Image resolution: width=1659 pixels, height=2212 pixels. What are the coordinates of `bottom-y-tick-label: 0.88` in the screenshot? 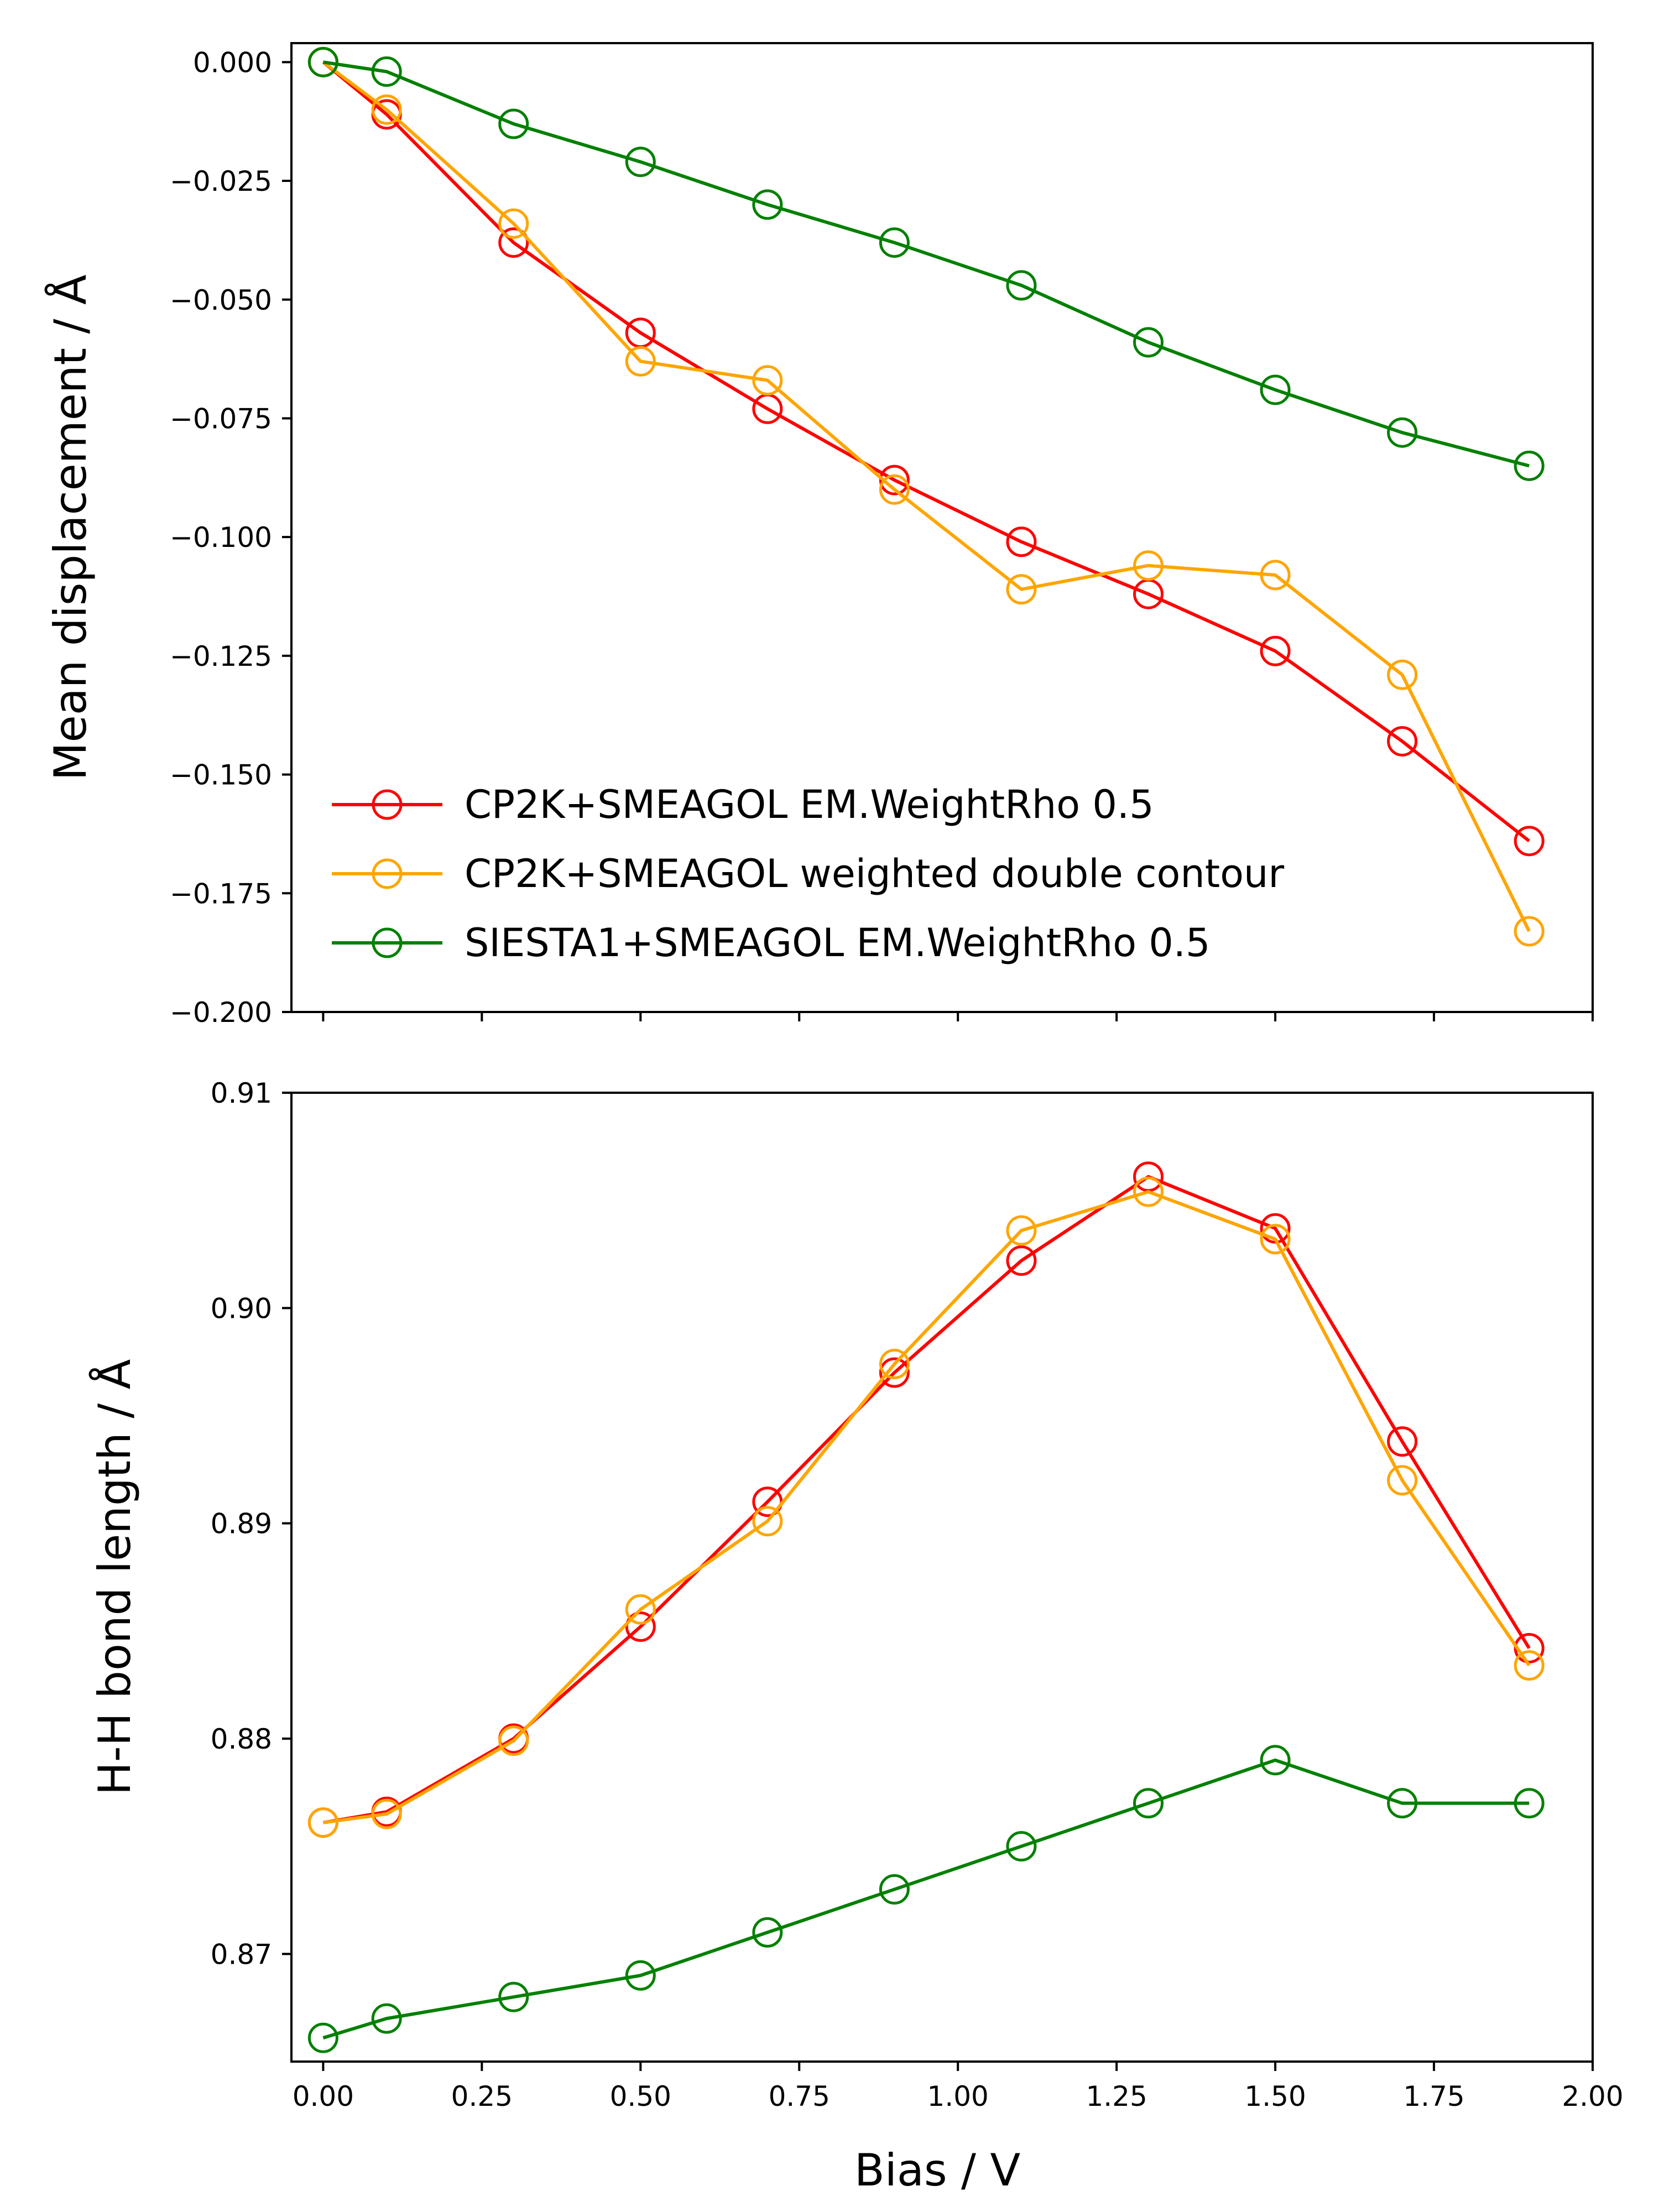 It's located at (242, 1739).